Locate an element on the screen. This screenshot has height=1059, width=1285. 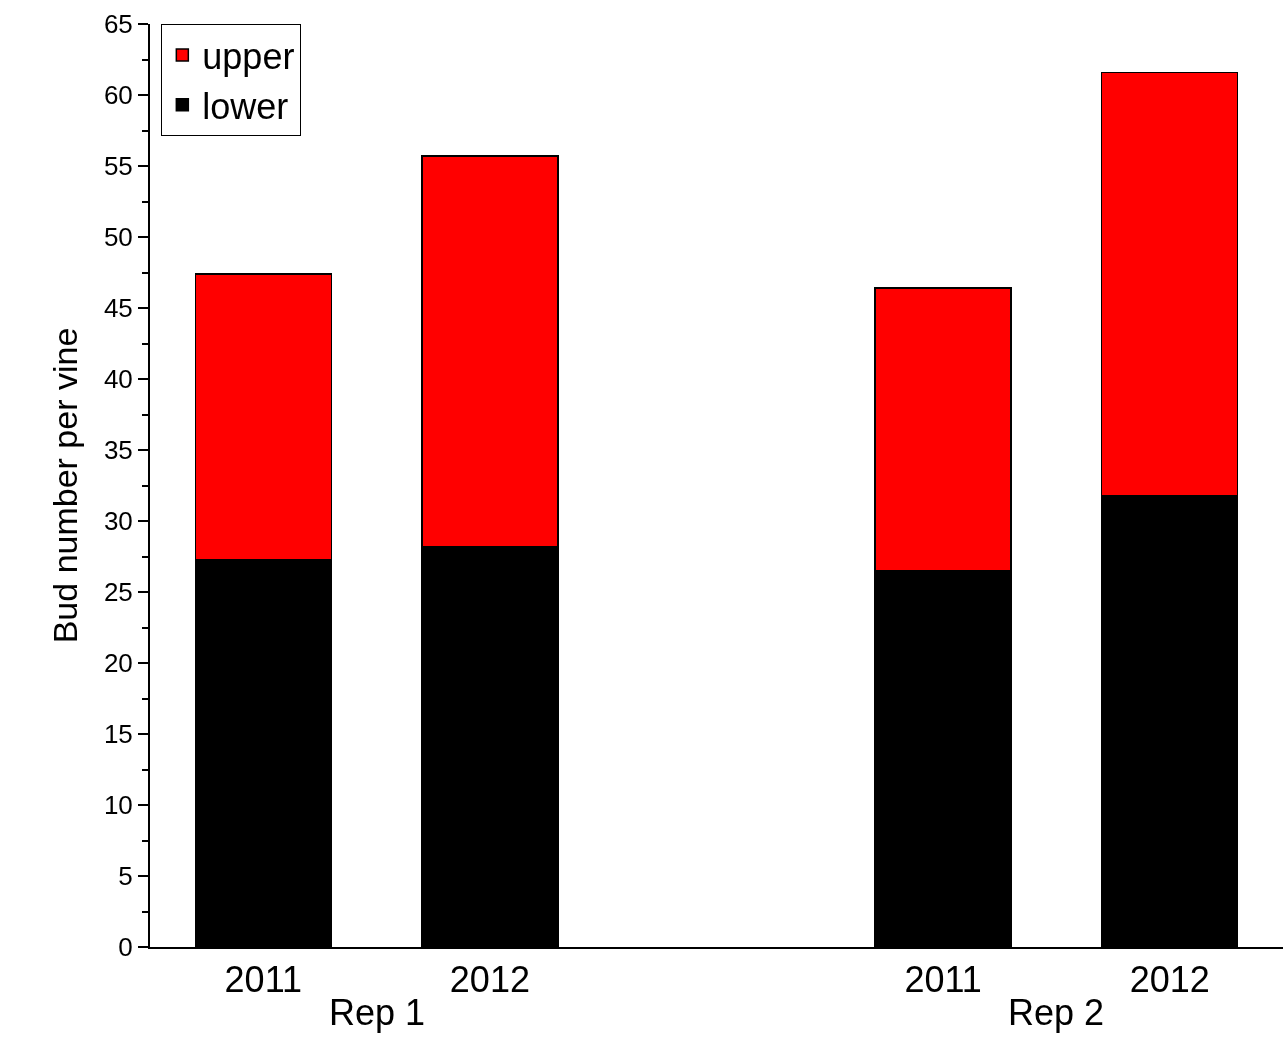
y-tick-label: 5 is located at coordinates (125, 876).